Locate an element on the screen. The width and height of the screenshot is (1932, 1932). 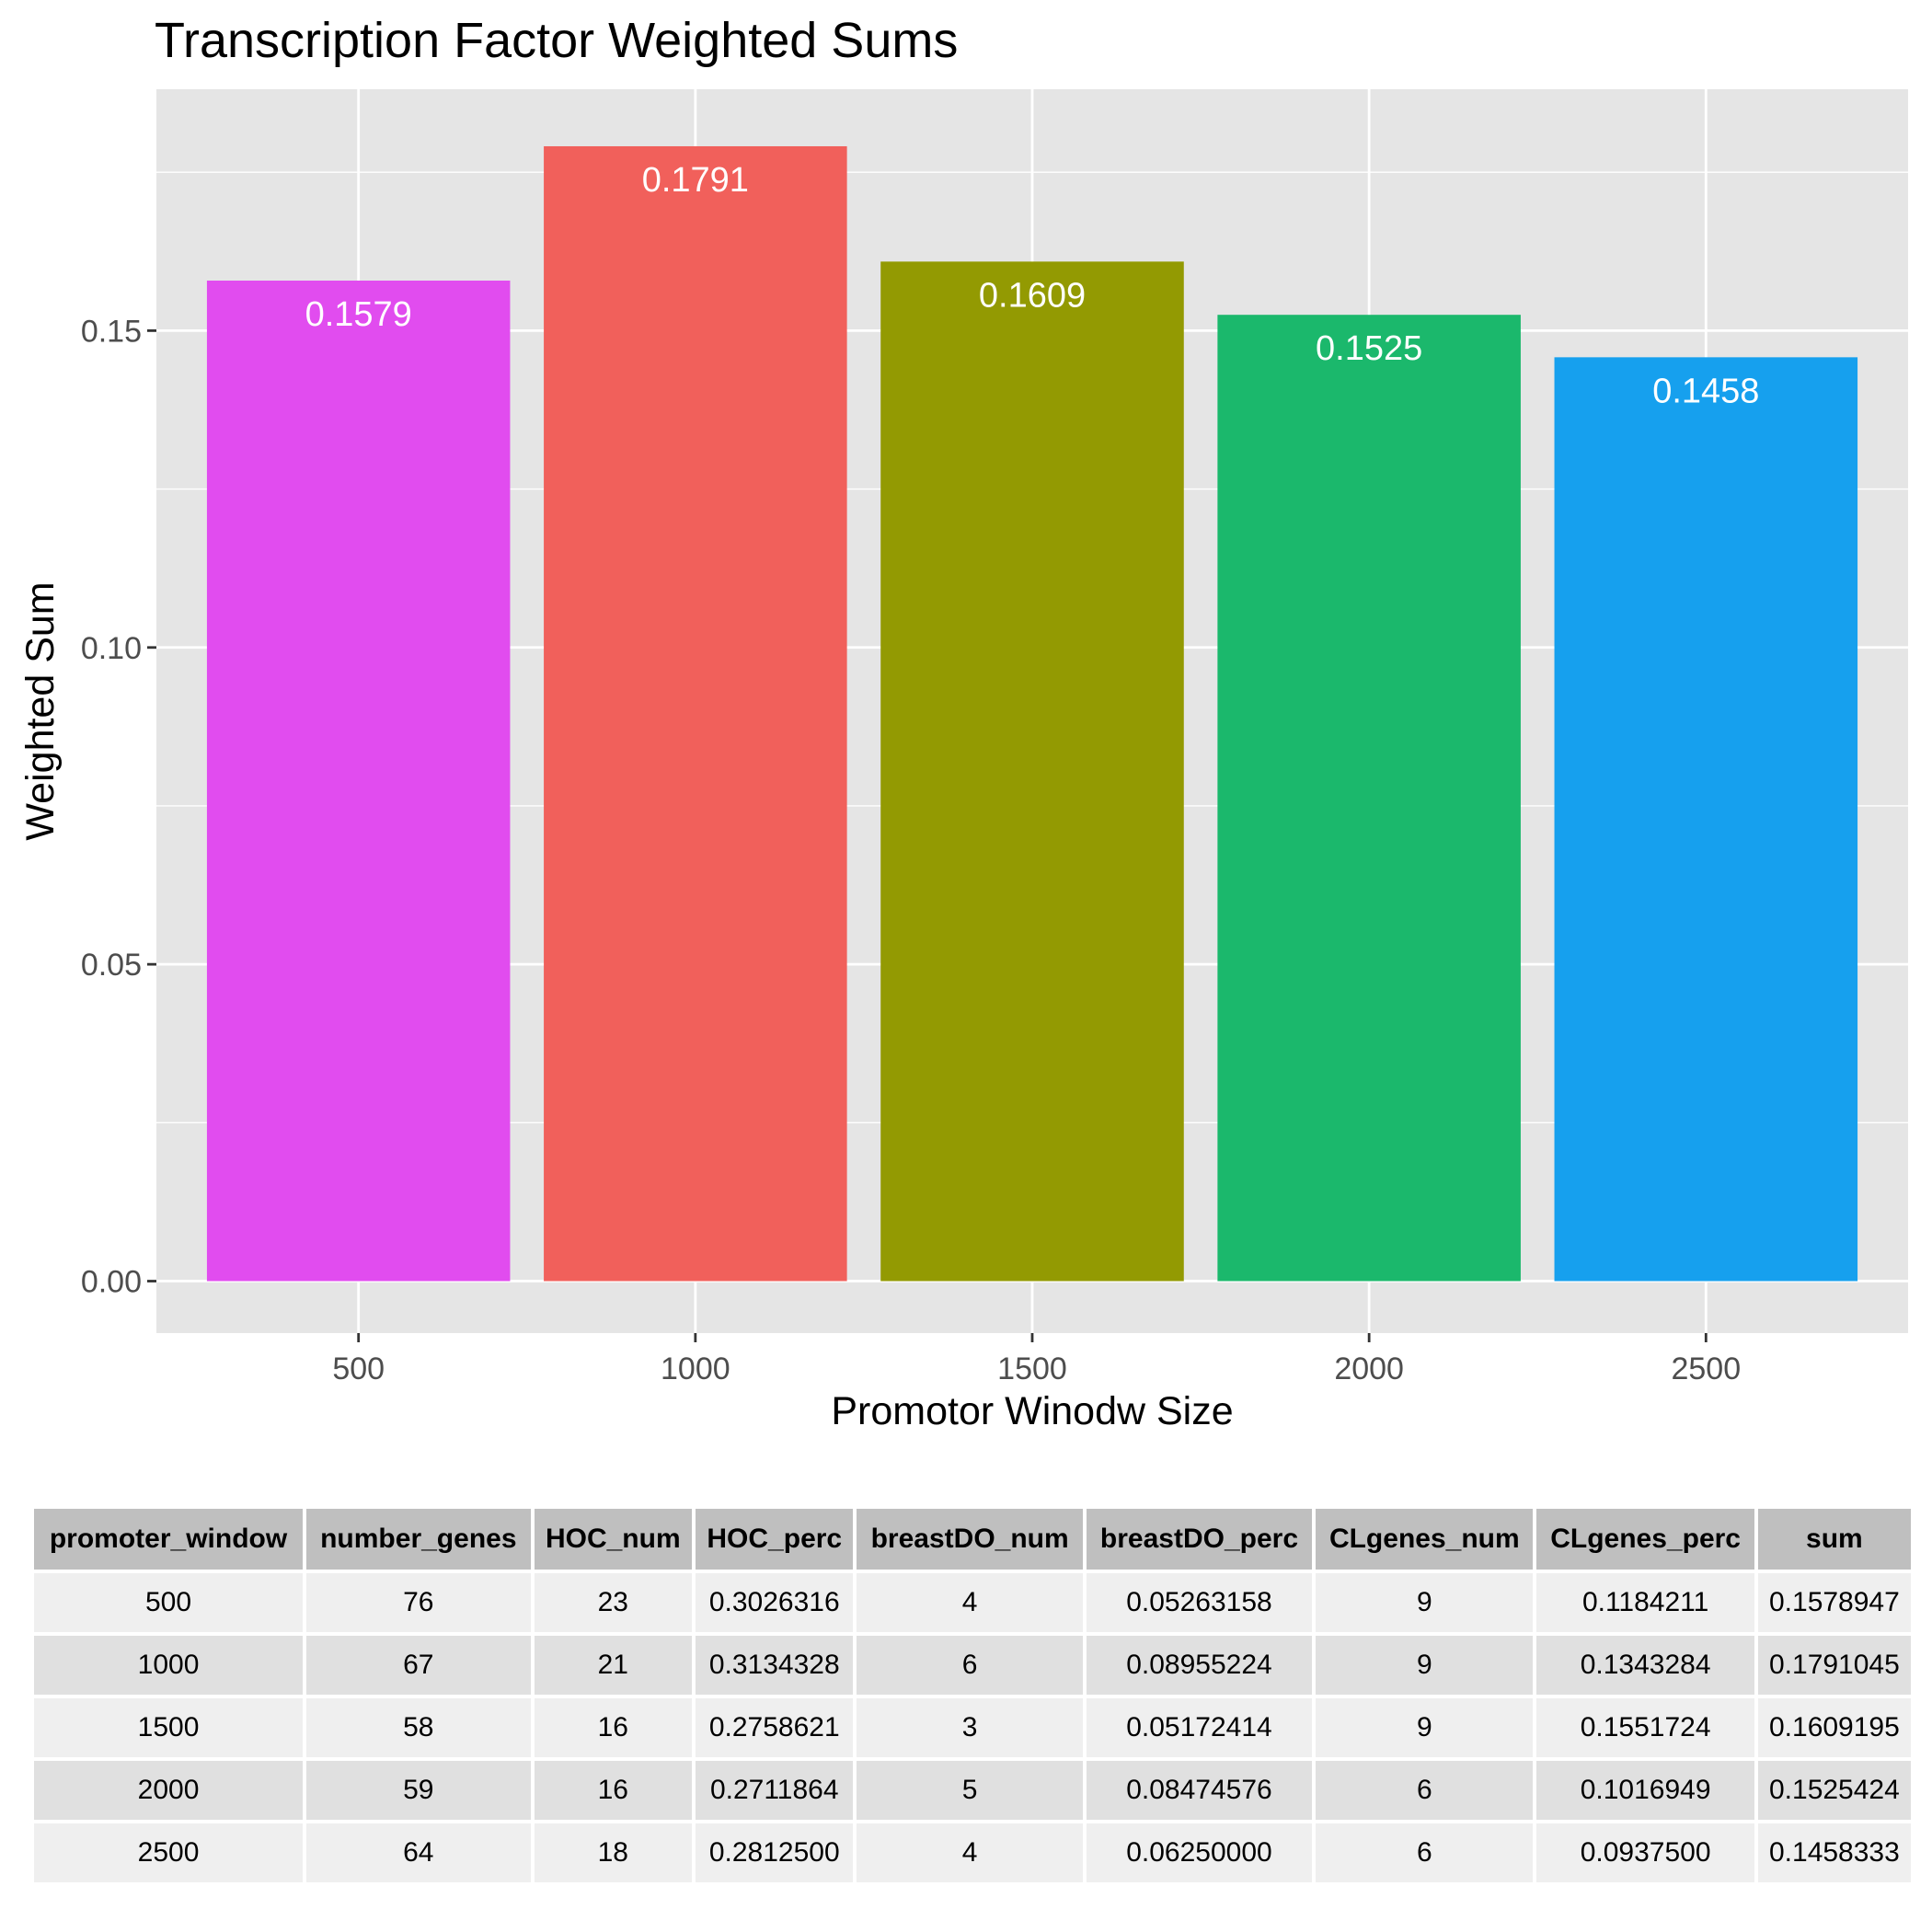
table-cell: 0.1184211 is located at coordinates (1645, 1602).